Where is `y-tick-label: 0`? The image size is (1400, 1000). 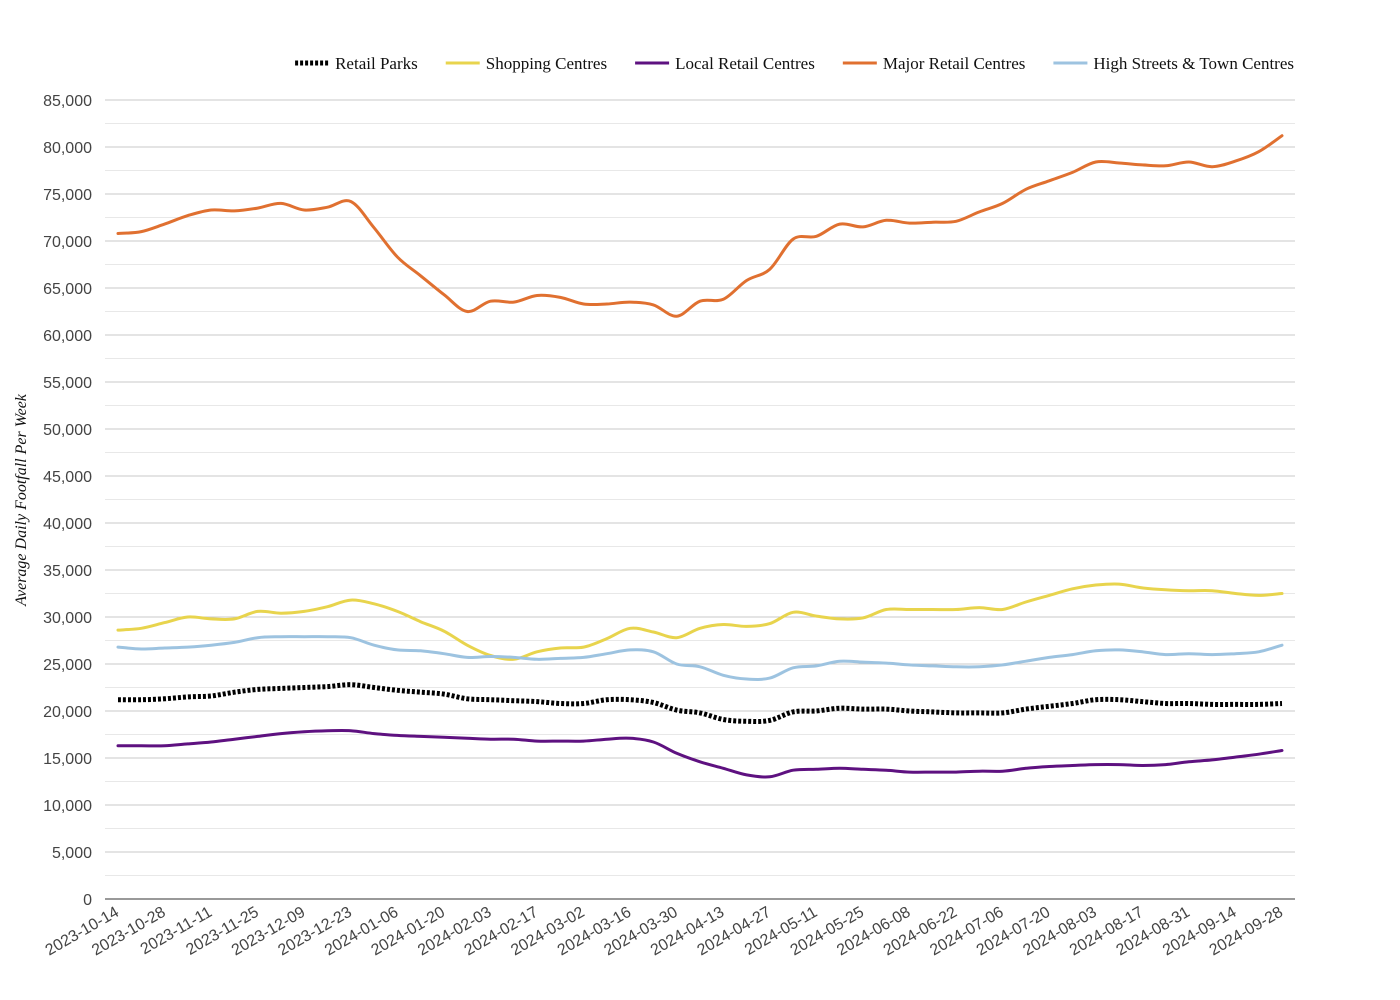 y-tick-label: 0 is located at coordinates (87, 900).